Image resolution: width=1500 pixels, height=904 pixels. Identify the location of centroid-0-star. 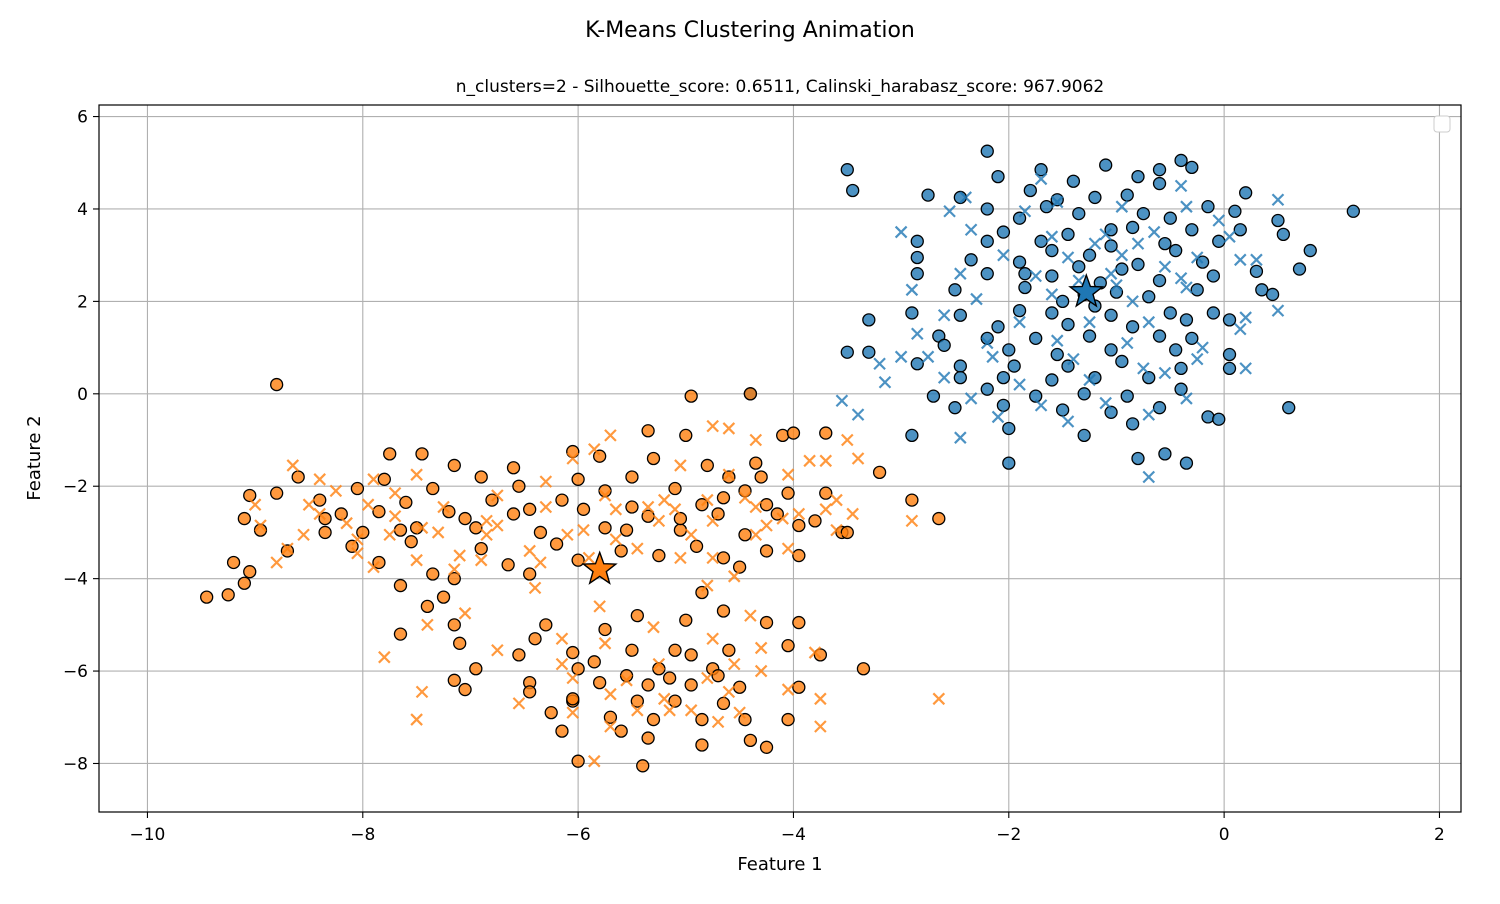
(1086, 290).